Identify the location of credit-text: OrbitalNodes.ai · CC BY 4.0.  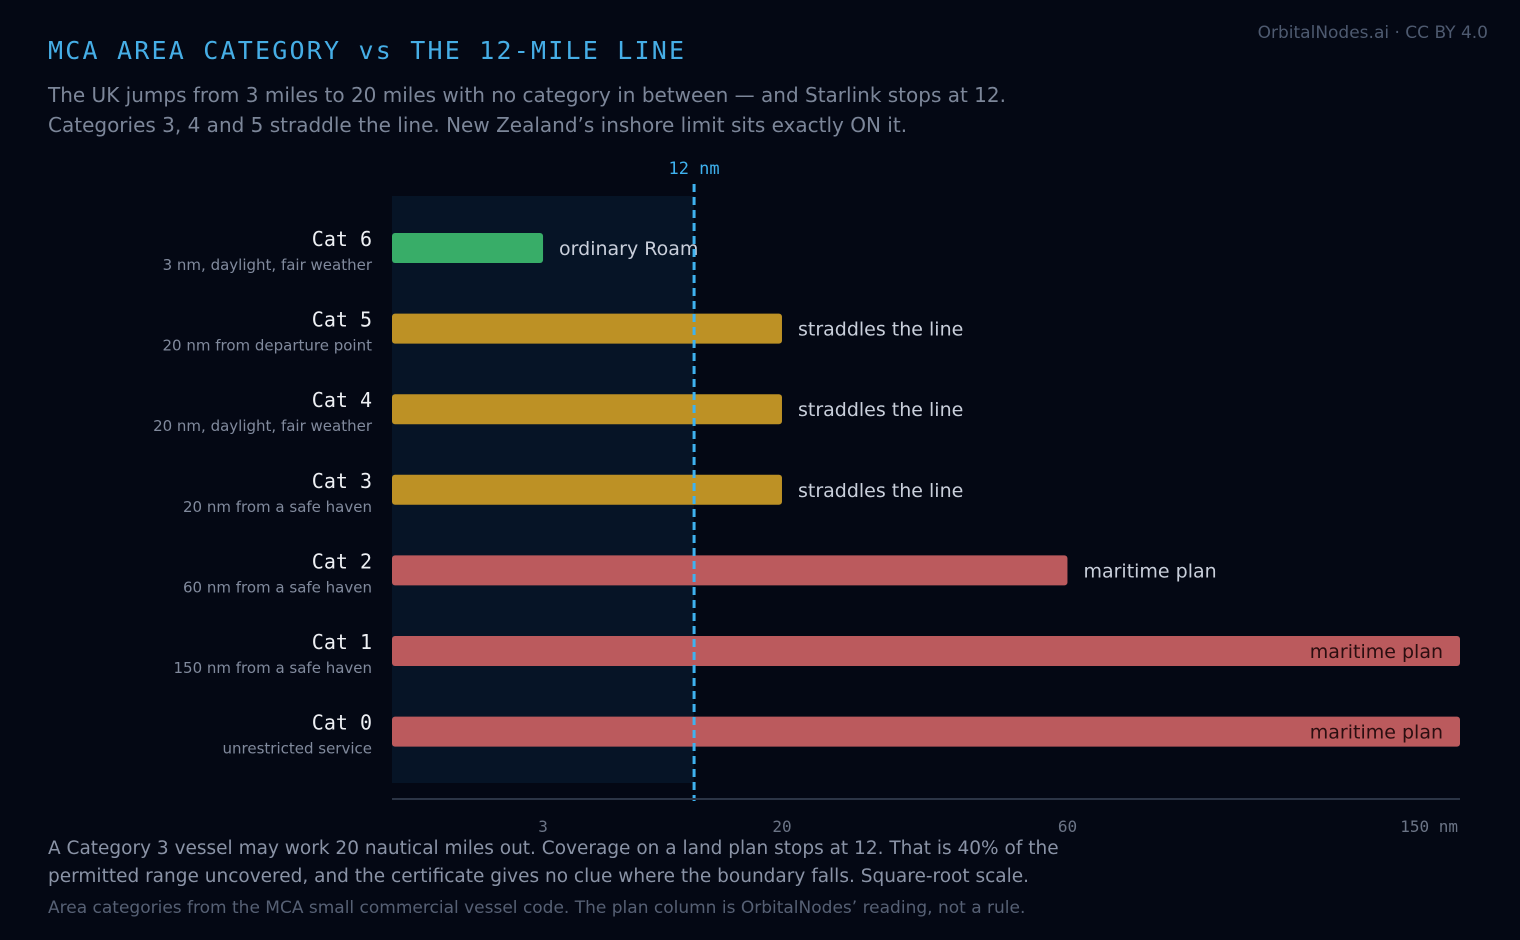
(1372, 33).